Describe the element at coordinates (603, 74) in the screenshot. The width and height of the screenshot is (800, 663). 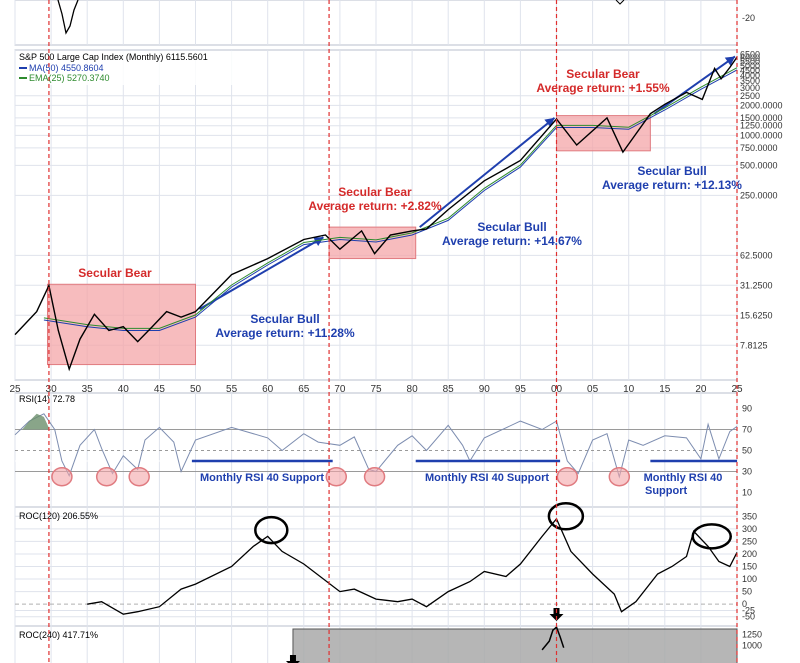
I see `annotation-bear3-line1: Secular Bear` at that location.